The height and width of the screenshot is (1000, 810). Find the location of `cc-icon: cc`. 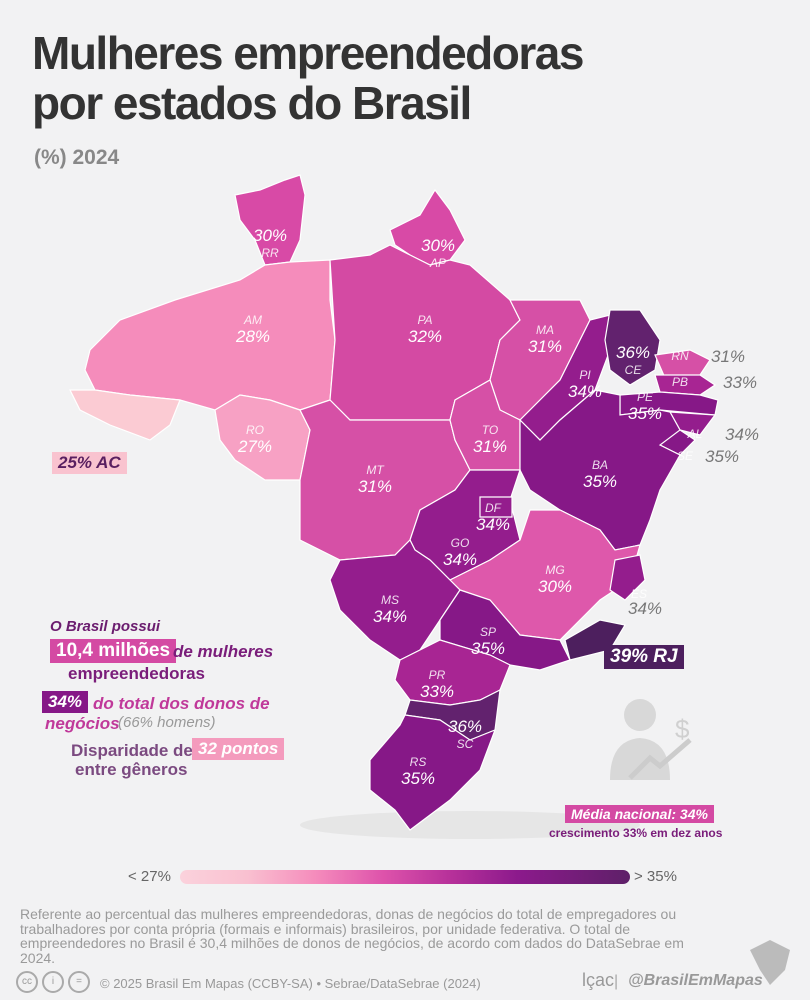

cc-icon: cc is located at coordinates (27, 982).